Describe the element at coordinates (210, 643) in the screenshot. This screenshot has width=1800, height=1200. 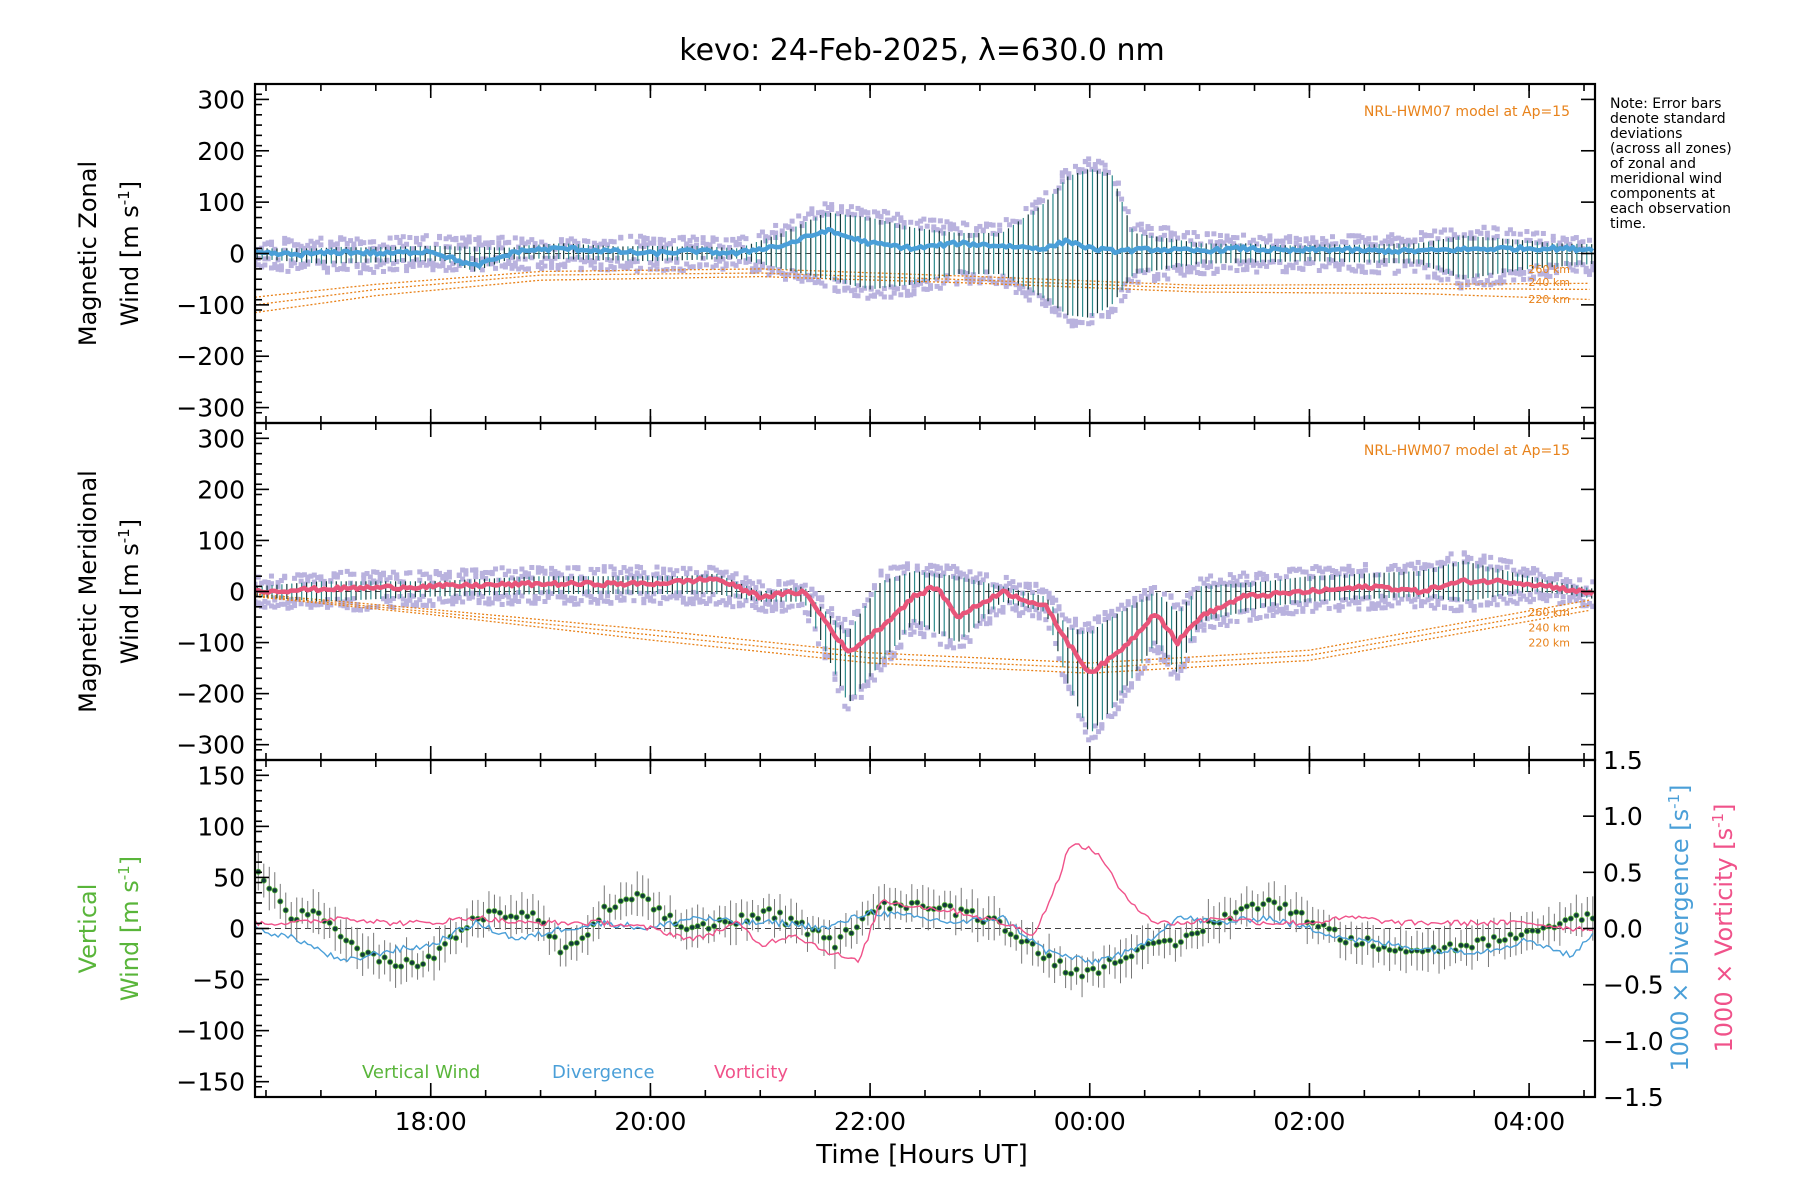
I see `y-tick-label: −100` at that location.